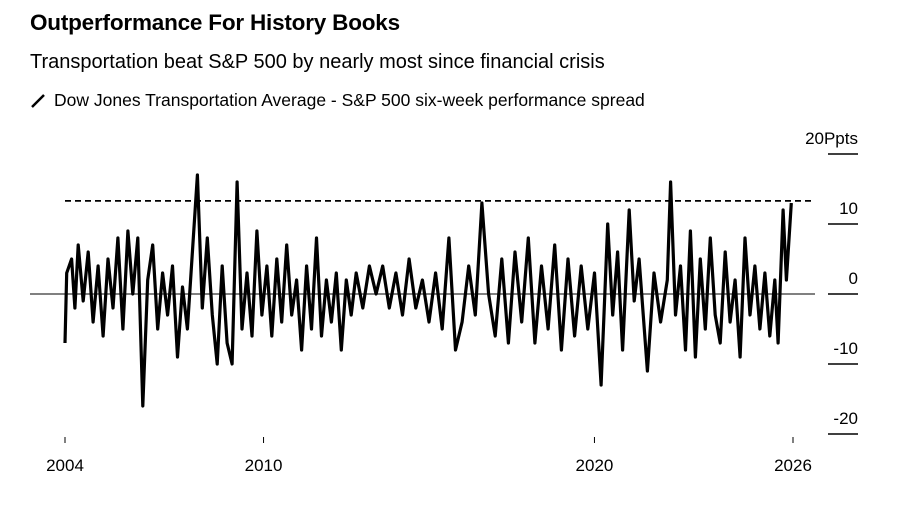 The width and height of the screenshot is (900, 510). What do you see at coordinates (38, 100) in the screenshot?
I see `line-slash-icon` at bounding box center [38, 100].